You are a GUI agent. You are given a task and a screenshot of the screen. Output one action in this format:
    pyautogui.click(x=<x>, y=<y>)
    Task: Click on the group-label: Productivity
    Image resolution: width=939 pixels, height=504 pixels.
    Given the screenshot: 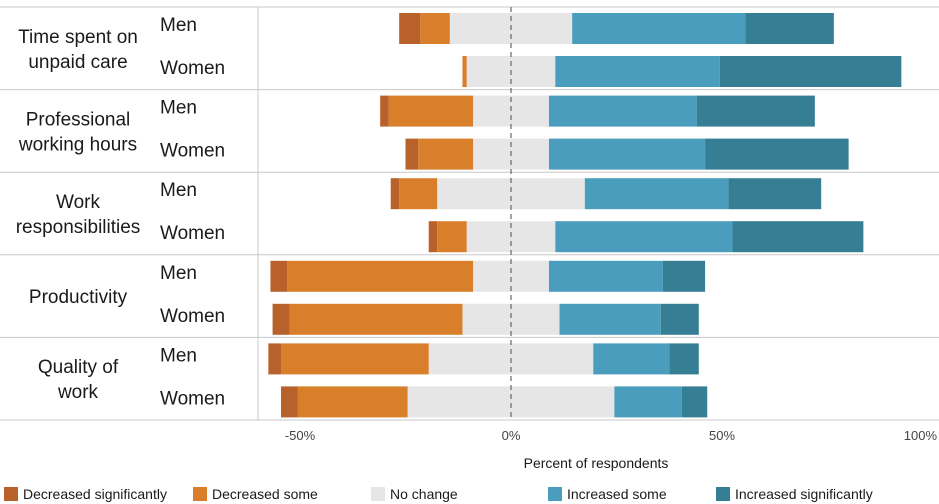 What is the action you would take?
    pyautogui.click(x=78, y=297)
    